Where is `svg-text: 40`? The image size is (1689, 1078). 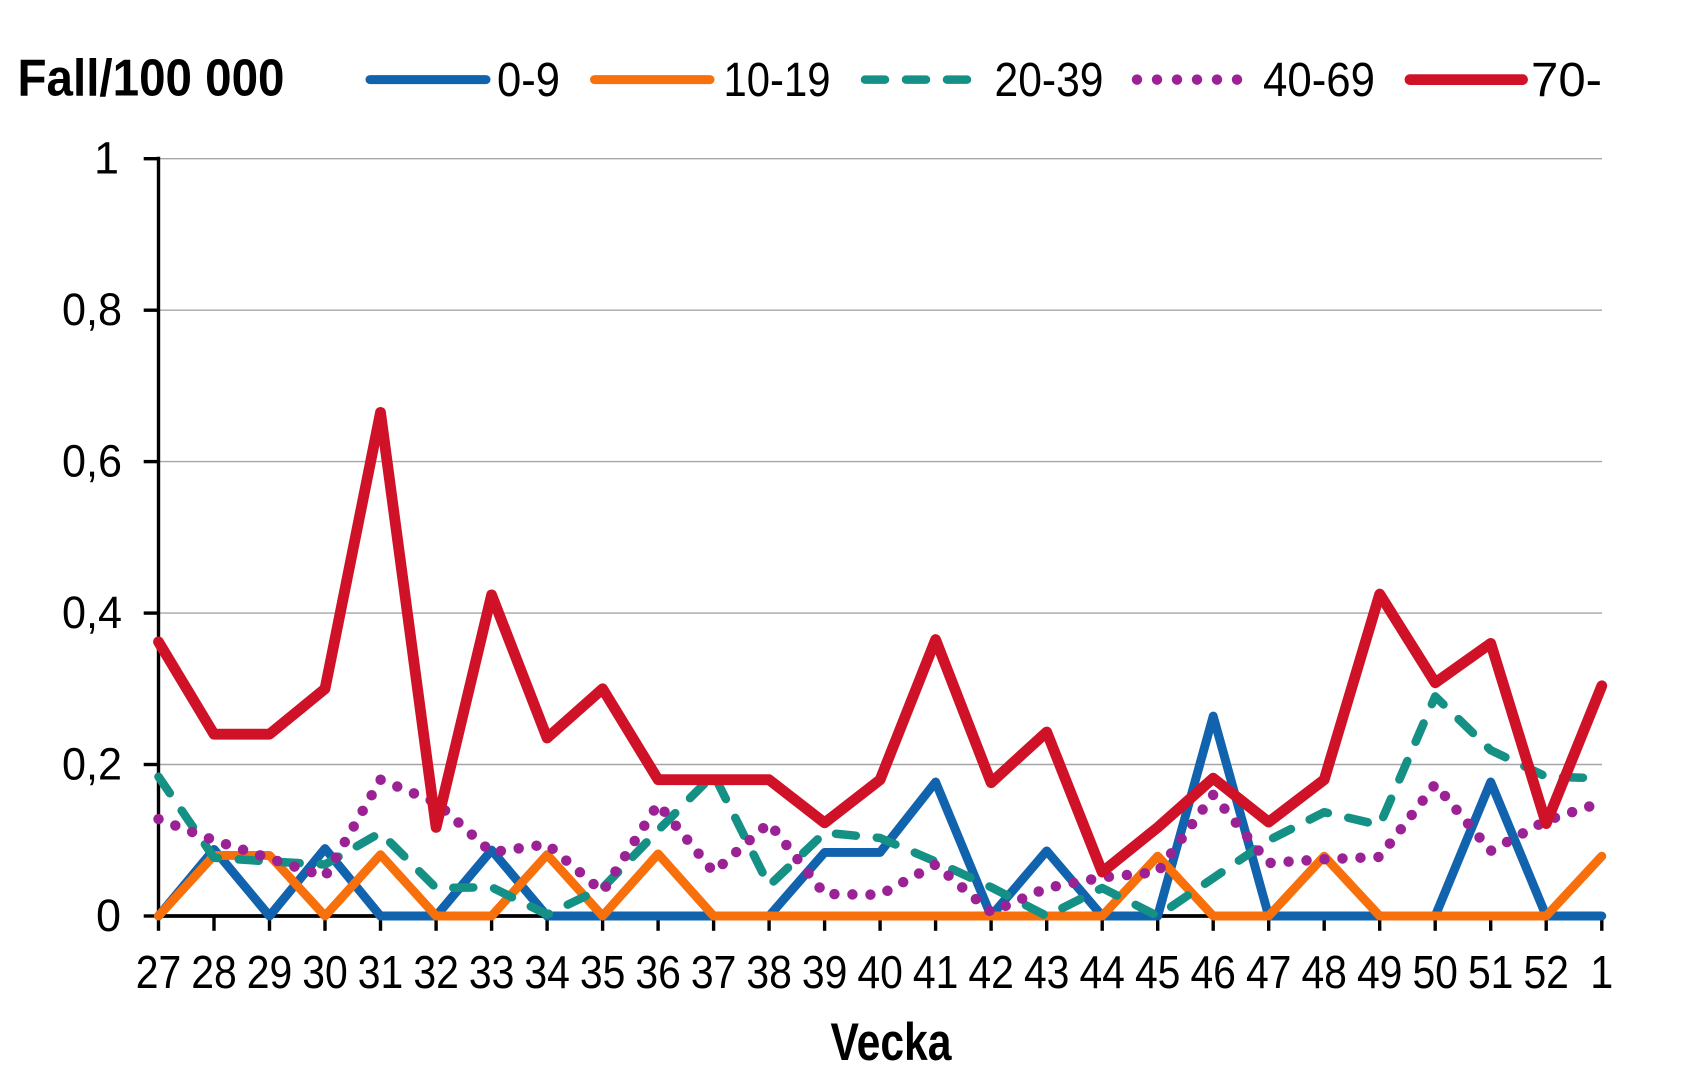
svg-text: 40 is located at coordinates (880, 972).